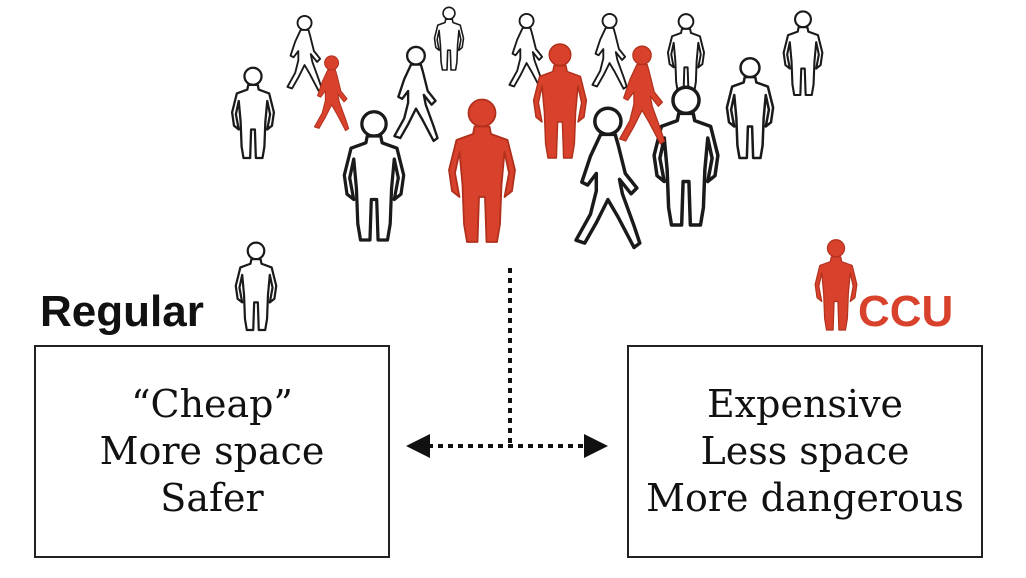 The image size is (1026, 578). What do you see at coordinates (906, 311) in the screenshot?
I see `ccu-title: CCU` at bounding box center [906, 311].